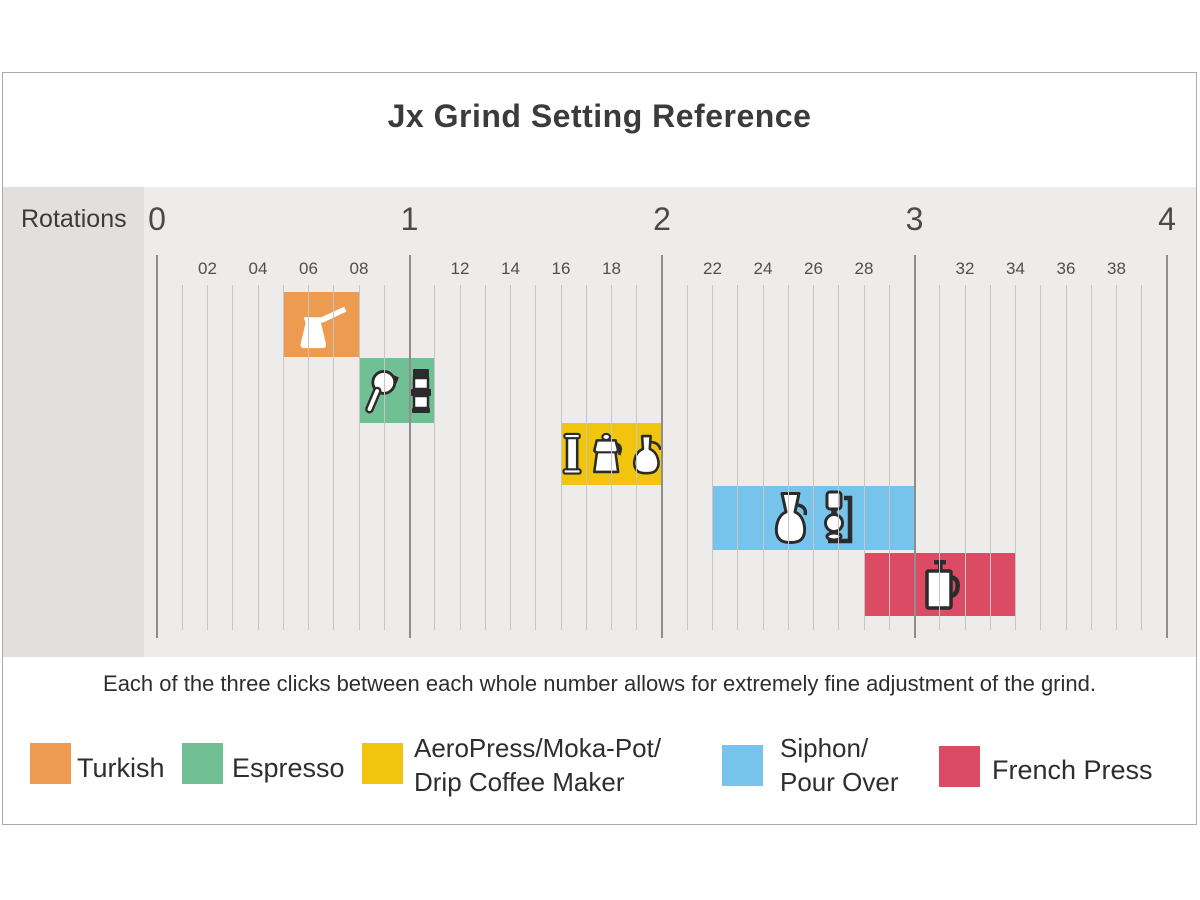 This screenshot has width=1200, height=900. Describe the element at coordinates (813, 268) in the screenshot. I see `minor-tick-label: 26` at that location.